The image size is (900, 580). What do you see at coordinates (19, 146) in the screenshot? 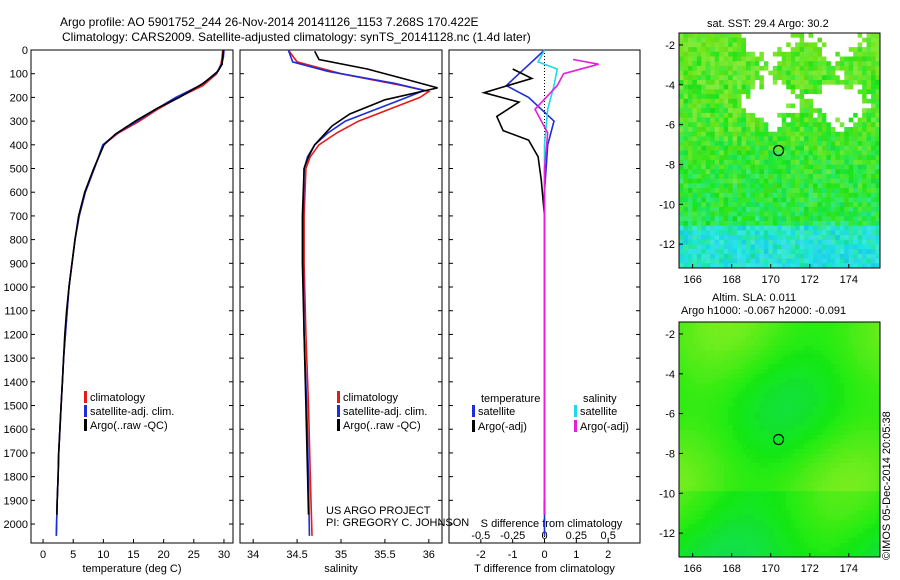
I see `depth-tick-label: 400` at bounding box center [19, 146].